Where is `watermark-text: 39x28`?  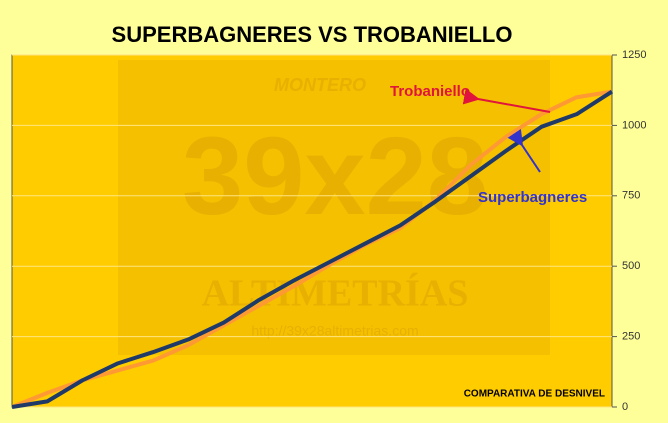 watermark-text: 39x28 is located at coordinates (335, 176).